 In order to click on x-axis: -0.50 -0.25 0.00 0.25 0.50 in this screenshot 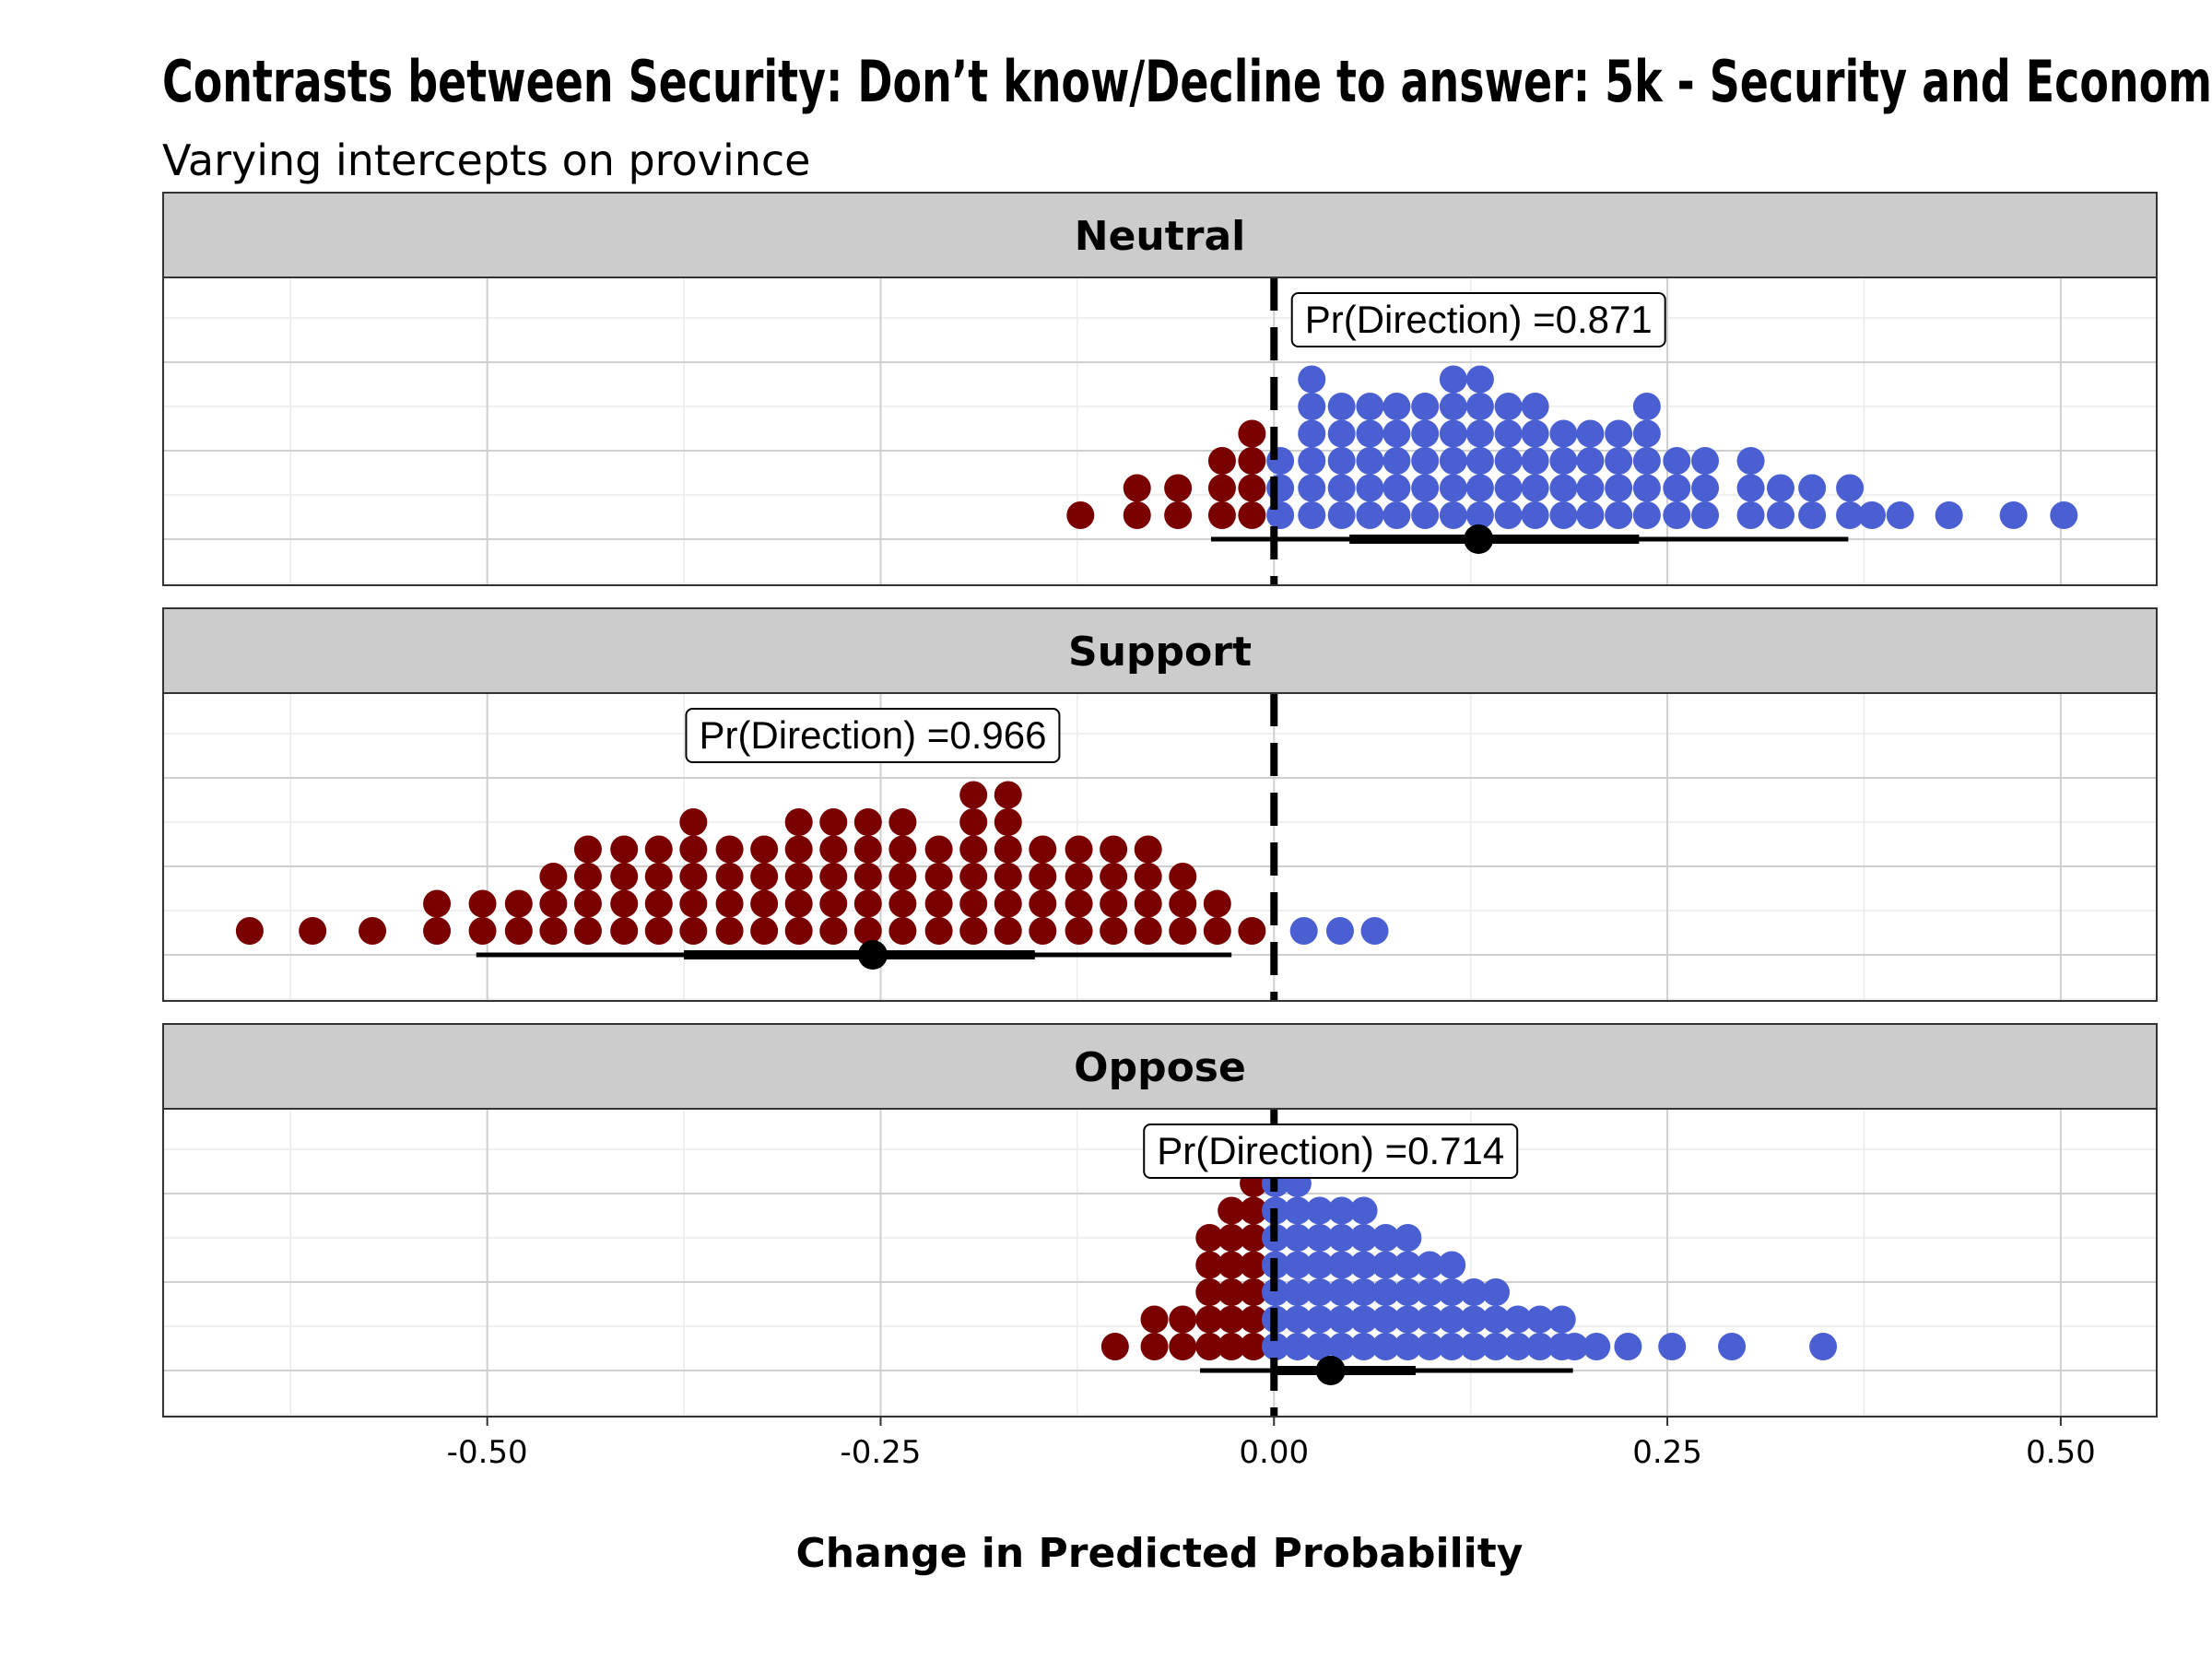, I will do `click(1271, 1444)`.